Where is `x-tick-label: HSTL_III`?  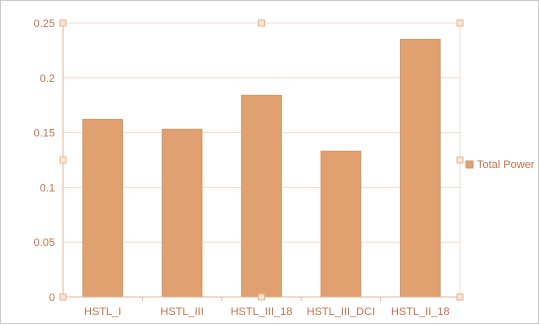
x-tick-label: HSTL_III is located at coordinates (181, 312).